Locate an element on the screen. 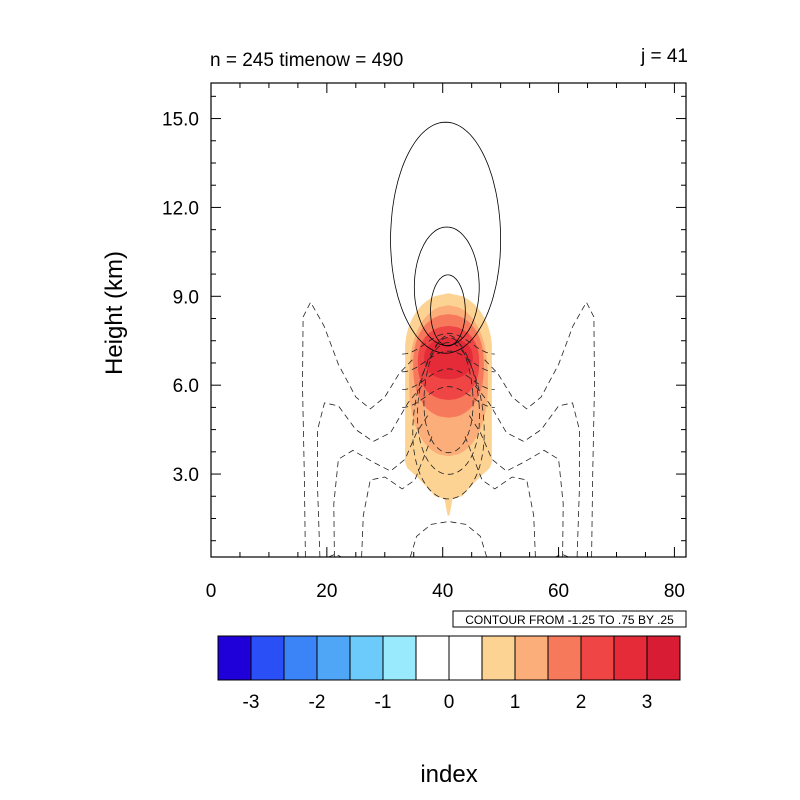  y-tick-label: 15.0 is located at coordinates (180, 120).